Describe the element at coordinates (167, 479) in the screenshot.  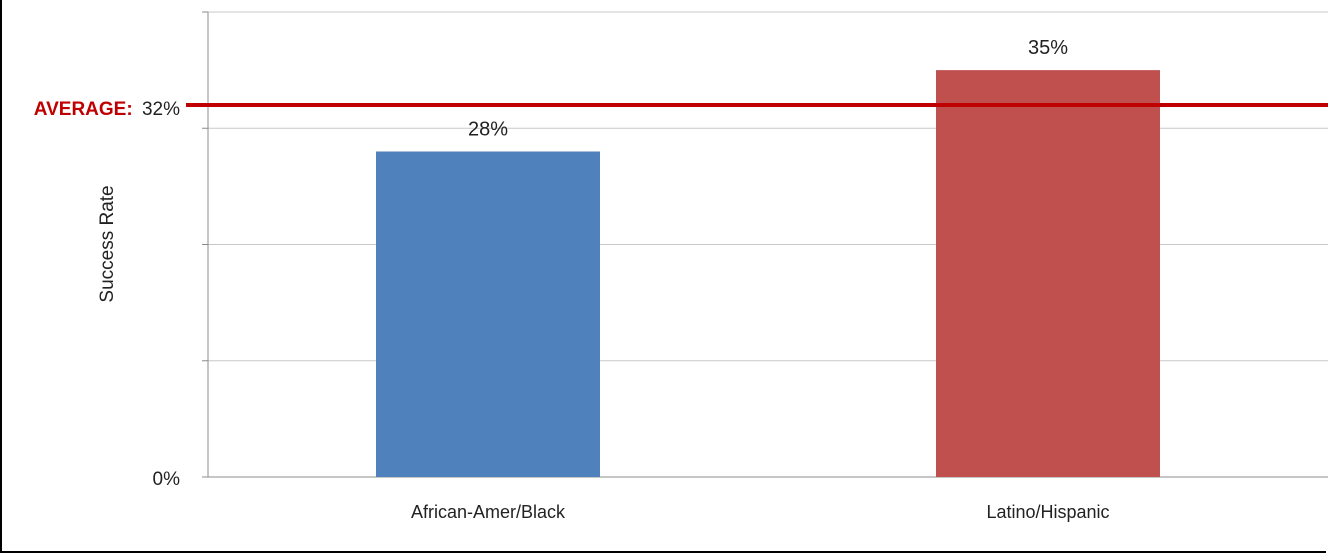
I see `y-tick-label-zero: 0%` at that location.